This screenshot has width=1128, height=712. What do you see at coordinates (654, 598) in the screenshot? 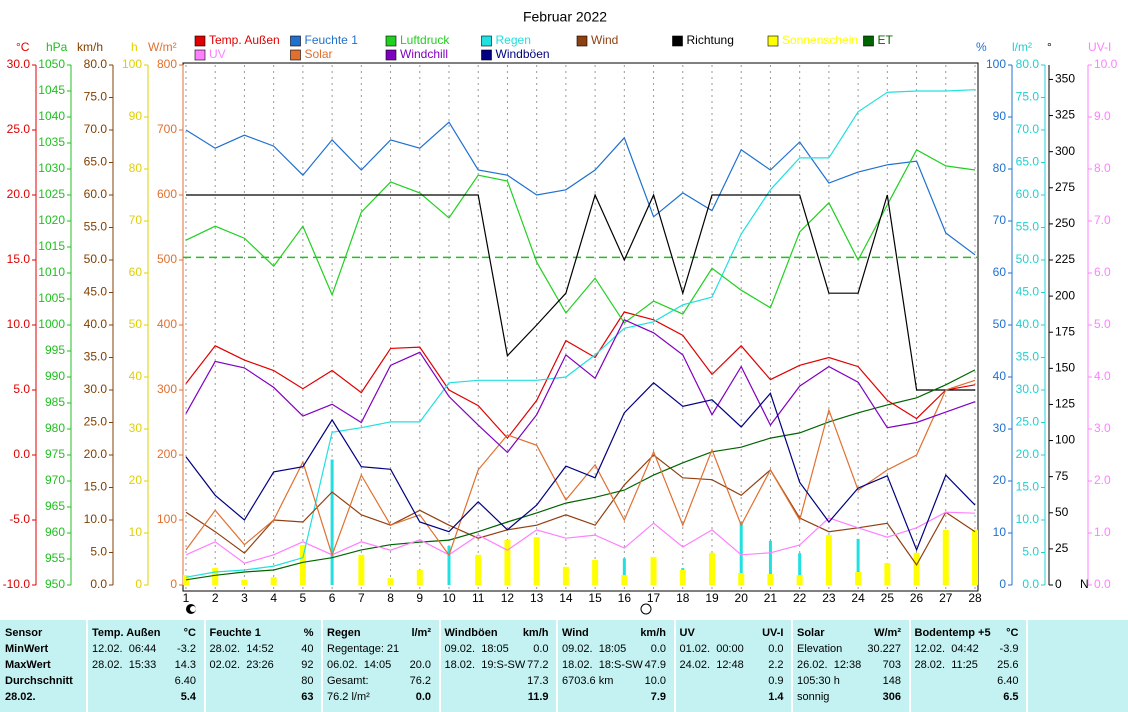
I see `x-tick-label: 17` at bounding box center [654, 598].